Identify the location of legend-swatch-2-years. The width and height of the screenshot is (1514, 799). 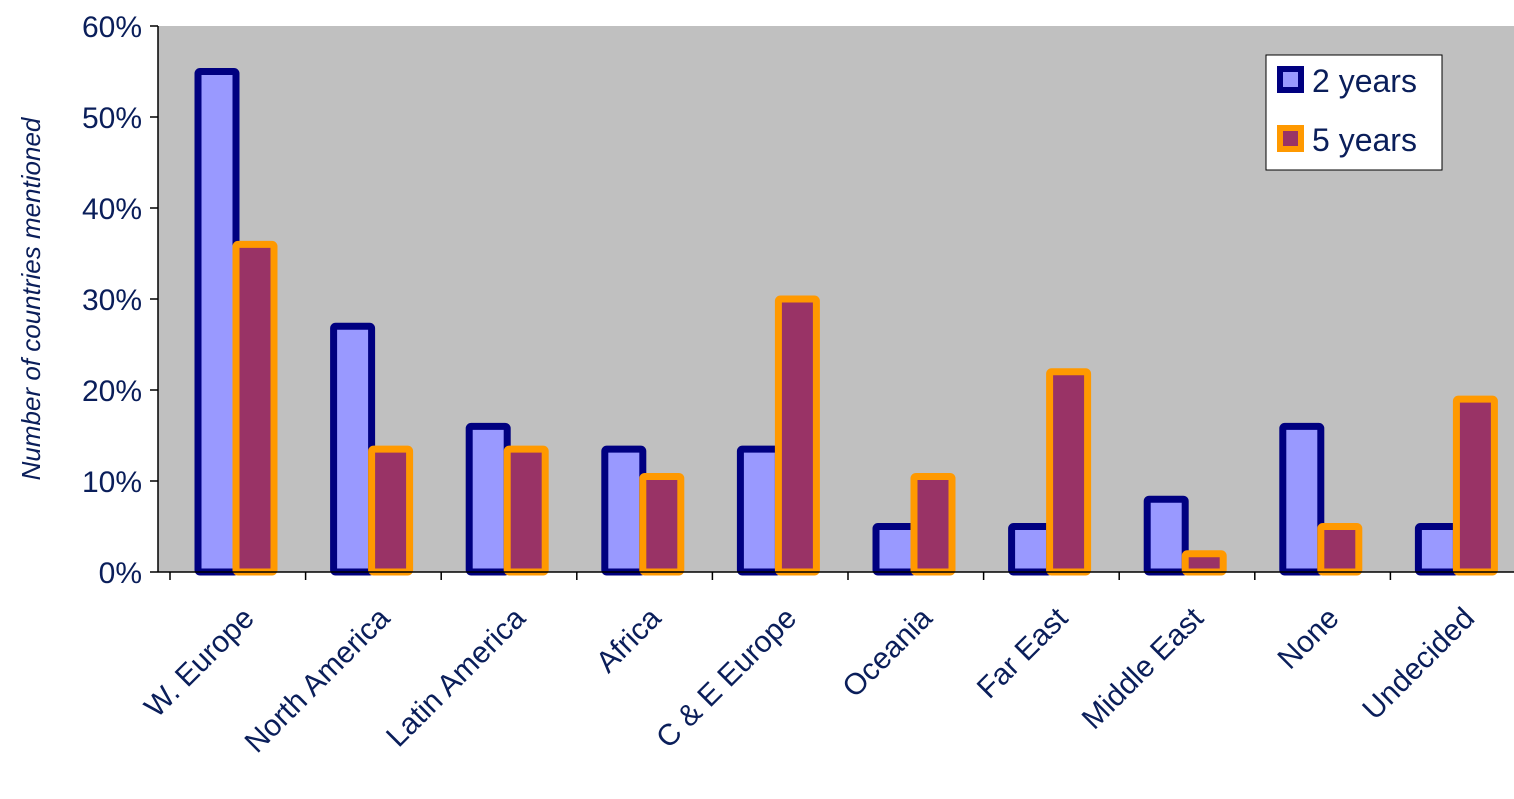
(1290, 79).